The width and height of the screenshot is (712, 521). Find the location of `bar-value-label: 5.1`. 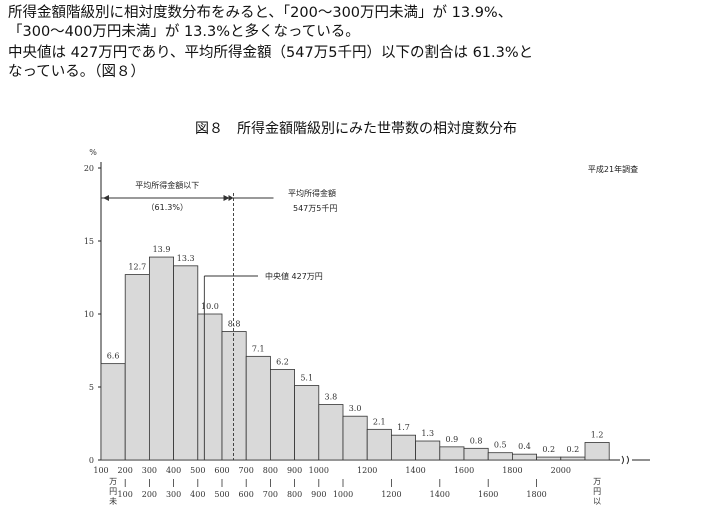

bar-value-label: 5.1 is located at coordinates (306, 378).